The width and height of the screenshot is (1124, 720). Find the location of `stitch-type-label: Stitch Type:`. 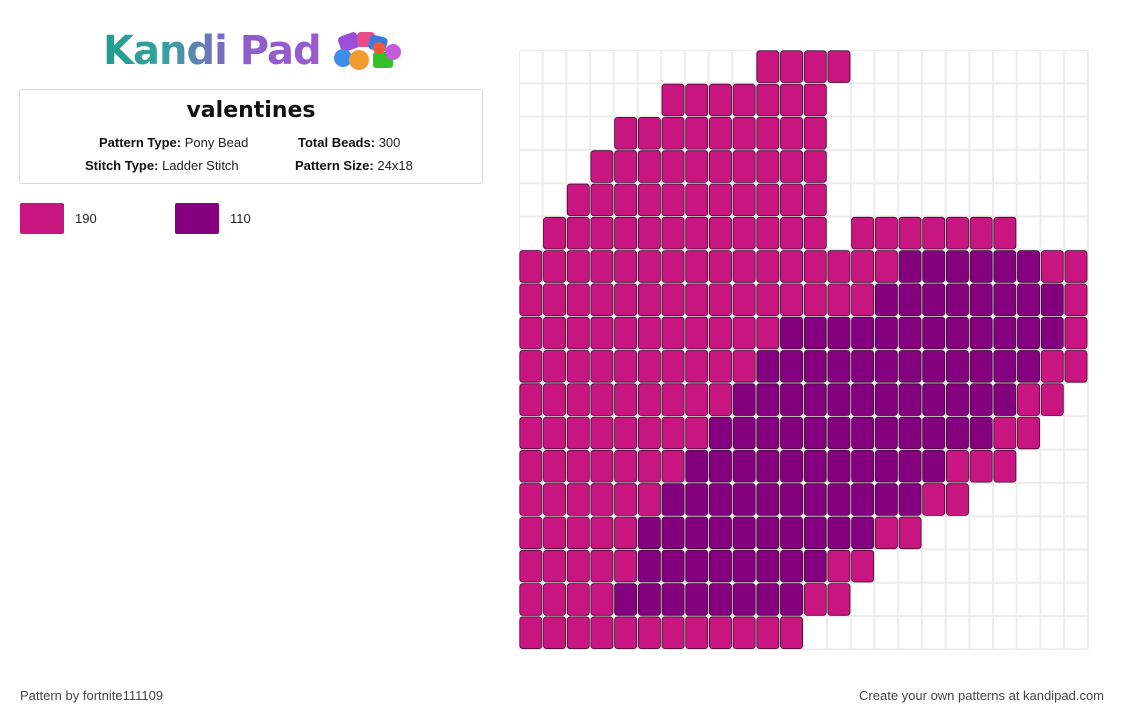

stitch-type-label: Stitch Type: is located at coordinates (122, 165).